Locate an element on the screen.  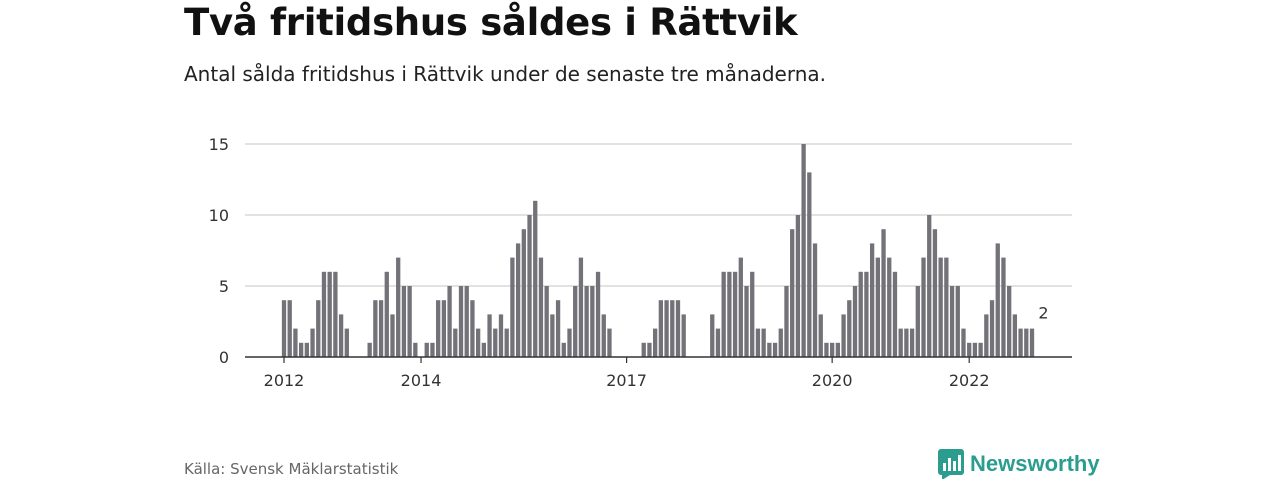
x-tick-label: 2022 is located at coordinates (969, 380).